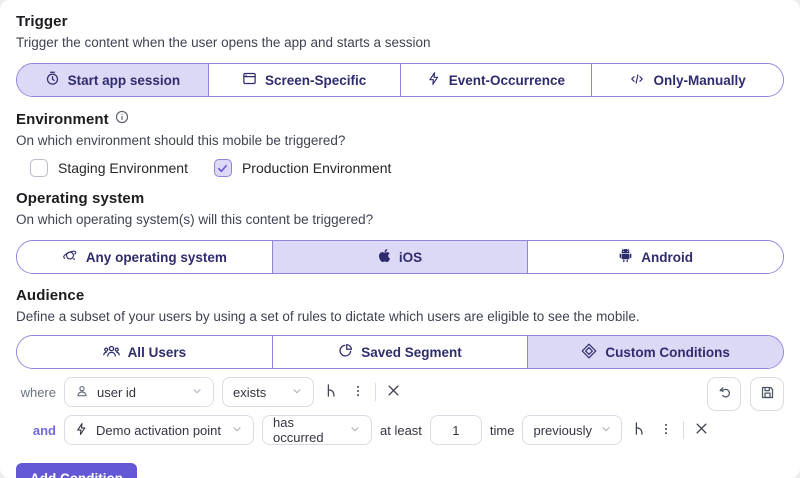 This screenshot has width=800, height=478. Describe the element at coordinates (625, 257) in the screenshot. I see `android-icon` at that location.